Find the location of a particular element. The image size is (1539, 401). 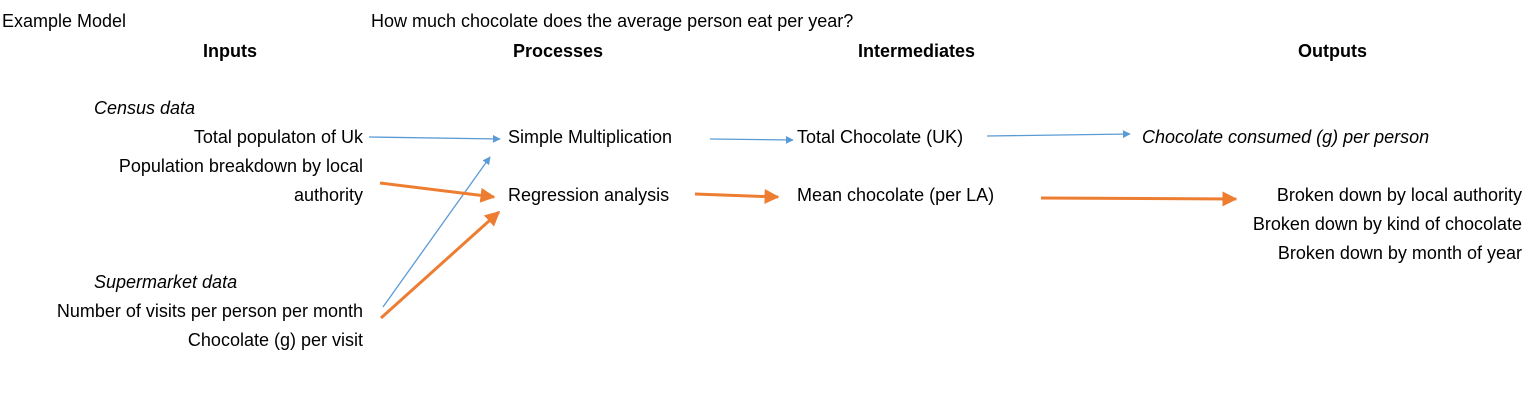

arrow-total-to-output is located at coordinates (1058, 134).